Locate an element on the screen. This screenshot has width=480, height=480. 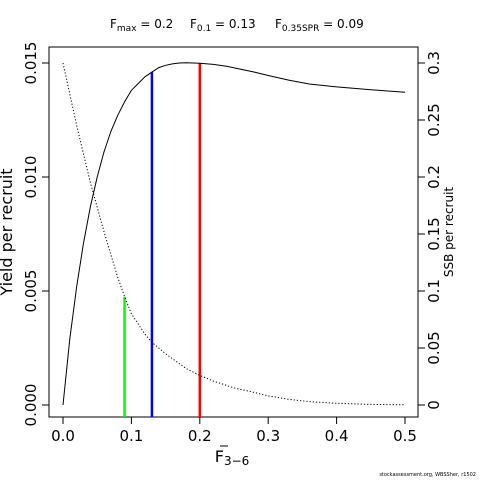
y-left-tick-label: 0.015 is located at coordinates (31, 63).